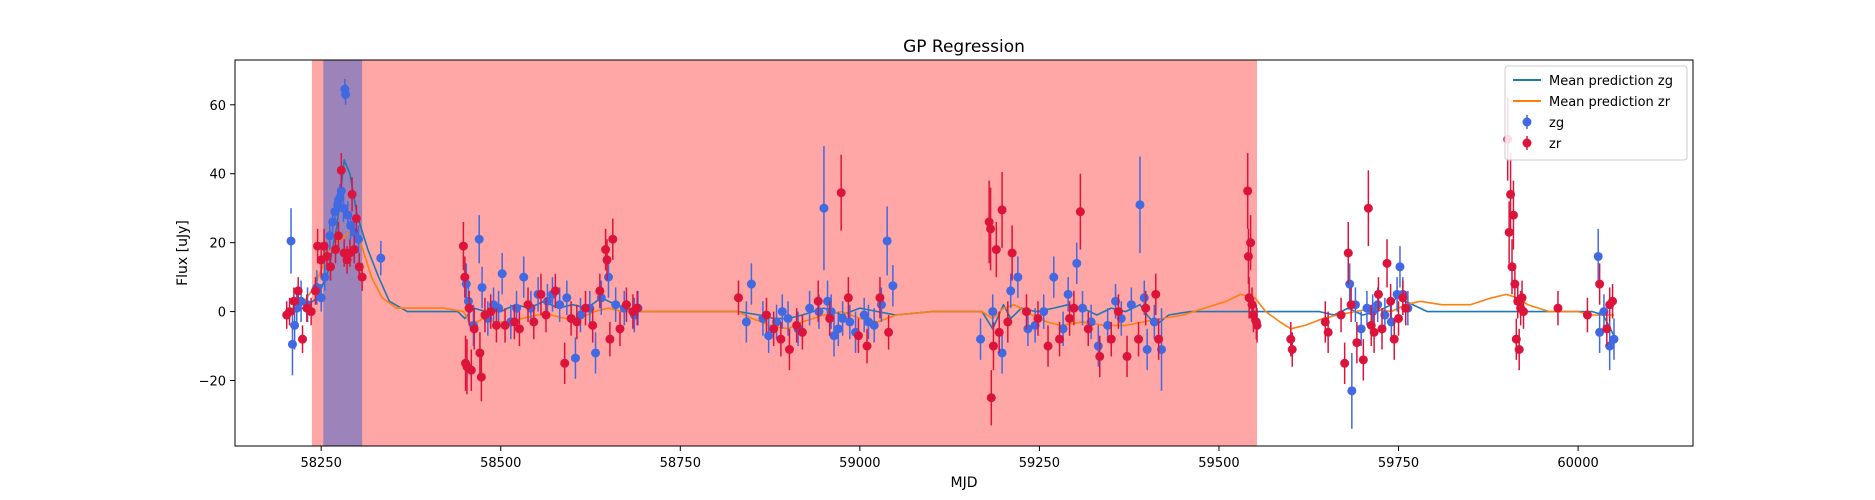 This screenshot has height=500, width=1875. I want to click on x-axis-label: MJD, so click(964, 483).